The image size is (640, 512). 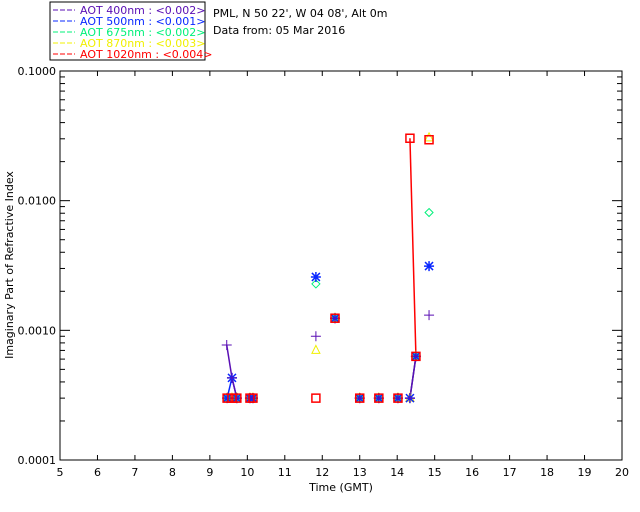 What do you see at coordinates (143, 21) in the screenshot?
I see `legend-entry: AOT 500nm : <0.001>` at bounding box center [143, 21].